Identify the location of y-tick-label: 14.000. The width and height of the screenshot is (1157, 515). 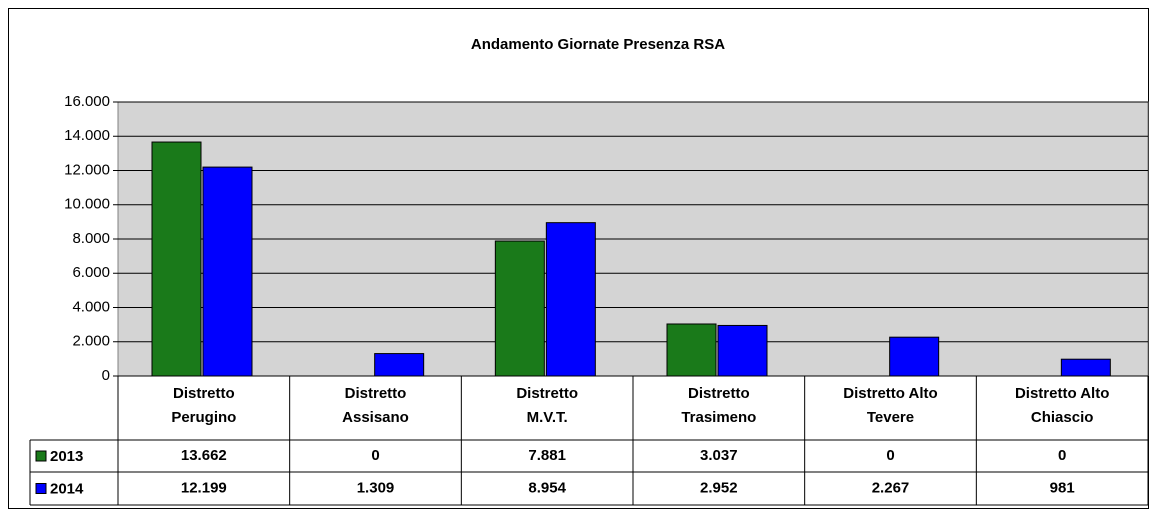
(87, 135).